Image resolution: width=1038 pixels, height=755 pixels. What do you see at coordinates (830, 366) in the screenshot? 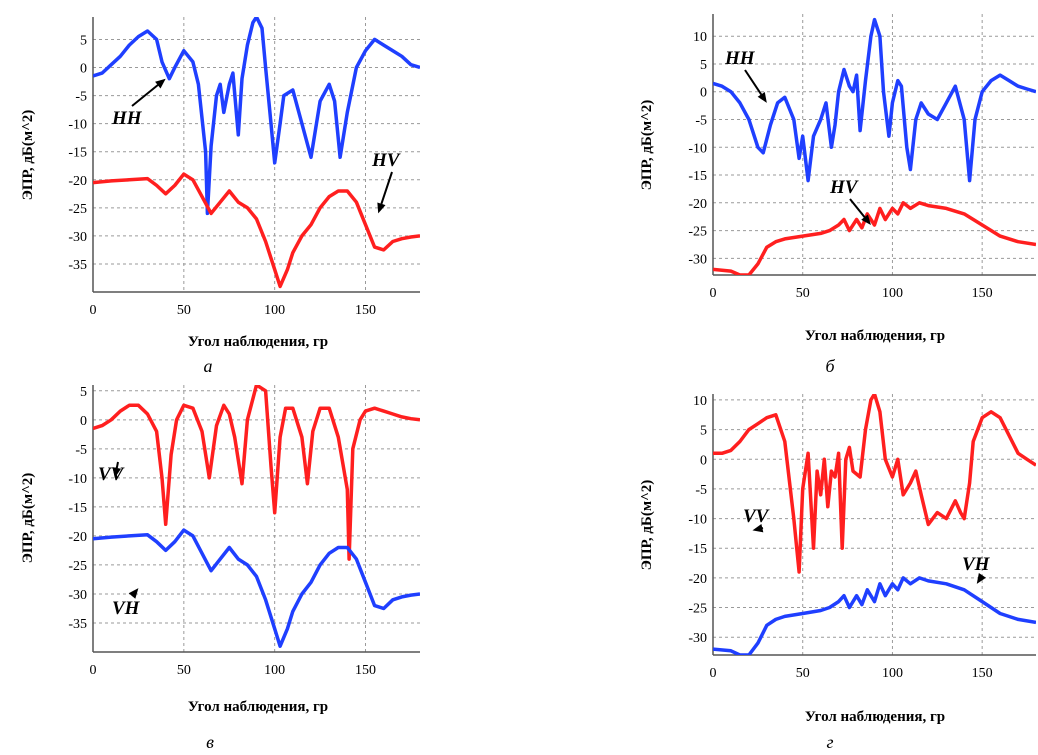
I see `panel-caption: б` at bounding box center [830, 366].